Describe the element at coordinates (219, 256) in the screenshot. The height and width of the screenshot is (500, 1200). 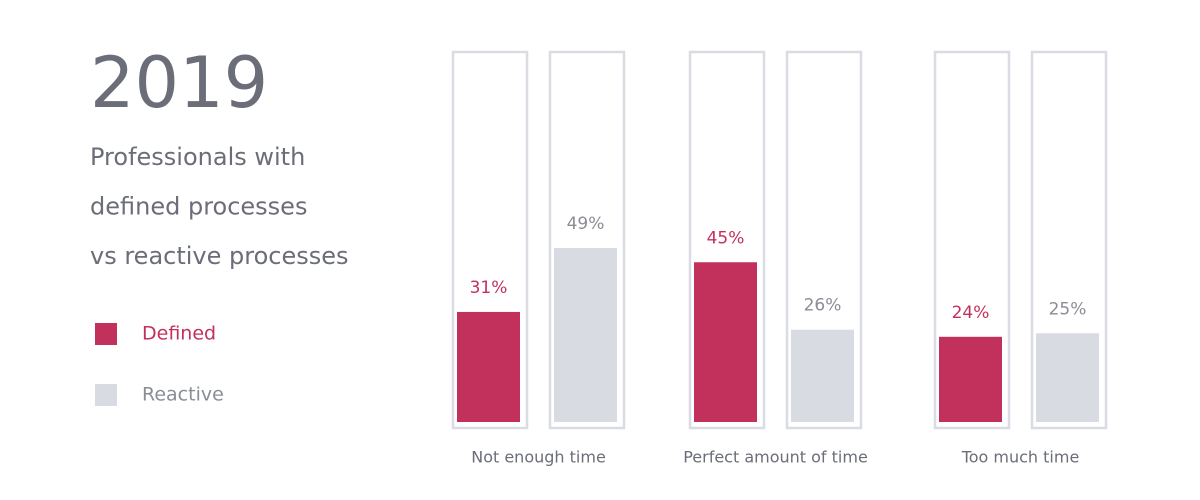
I see `chart-subtitle: vs reactive processes` at that location.